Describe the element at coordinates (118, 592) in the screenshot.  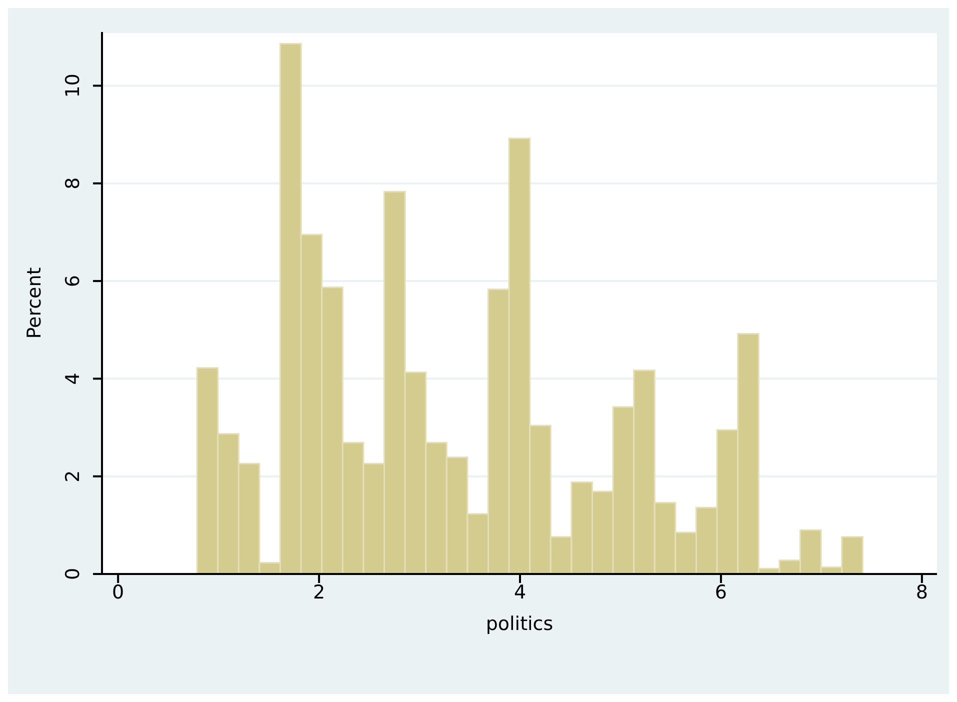
I see `x-tick-label: 0` at that location.